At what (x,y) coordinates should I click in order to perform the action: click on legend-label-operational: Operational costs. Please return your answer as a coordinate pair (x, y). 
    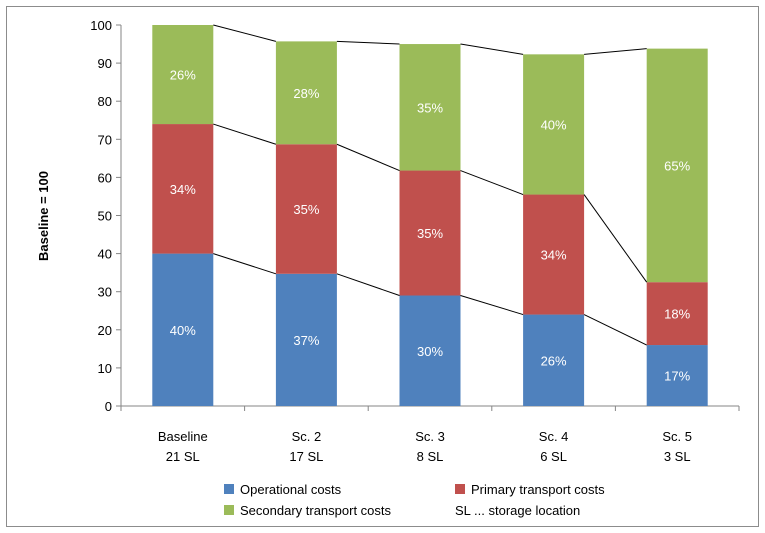
    Looking at the image, I should click on (291, 489).